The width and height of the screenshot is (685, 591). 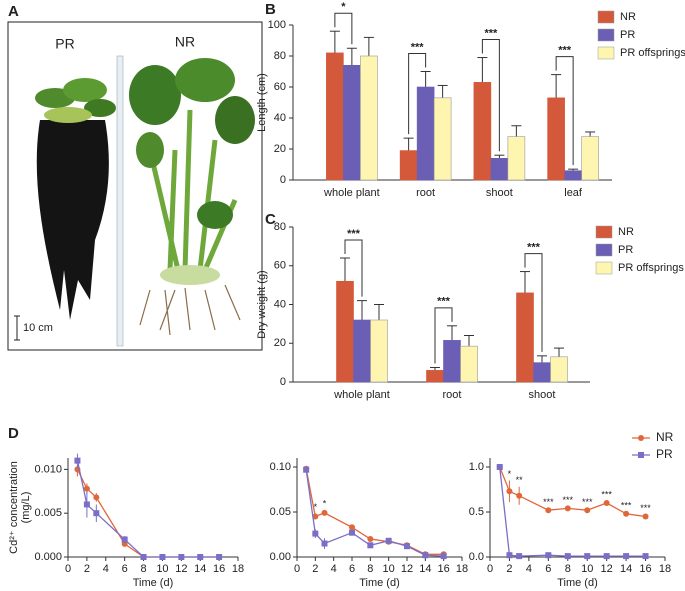 What do you see at coordinates (280, 467) in the screenshot?
I see `y-tick-label: 0.10` at bounding box center [280, 467].